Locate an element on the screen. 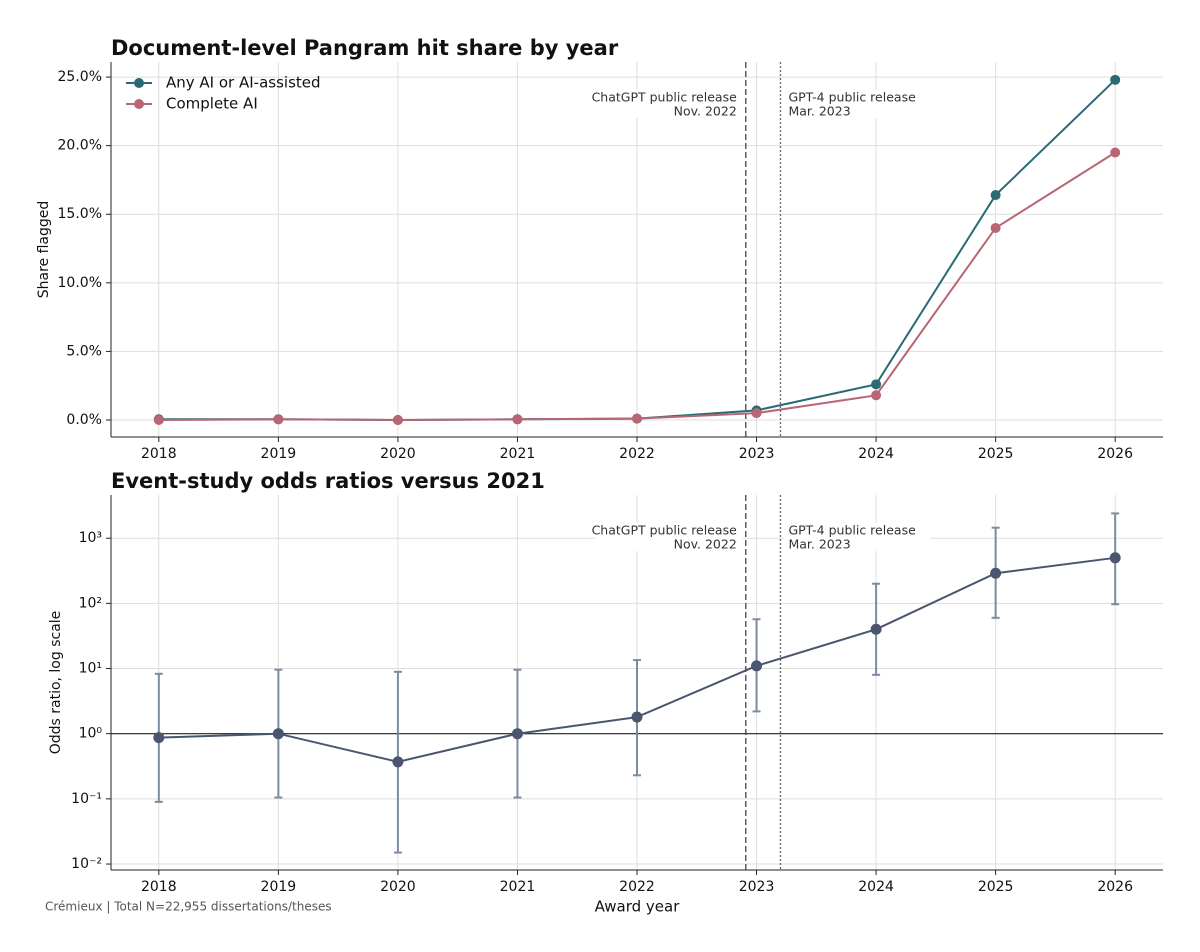 Image resolution: width=1200 pixels, height=952 pixels. y-tick-label: 10¹ is located at coordinates (90, 669).